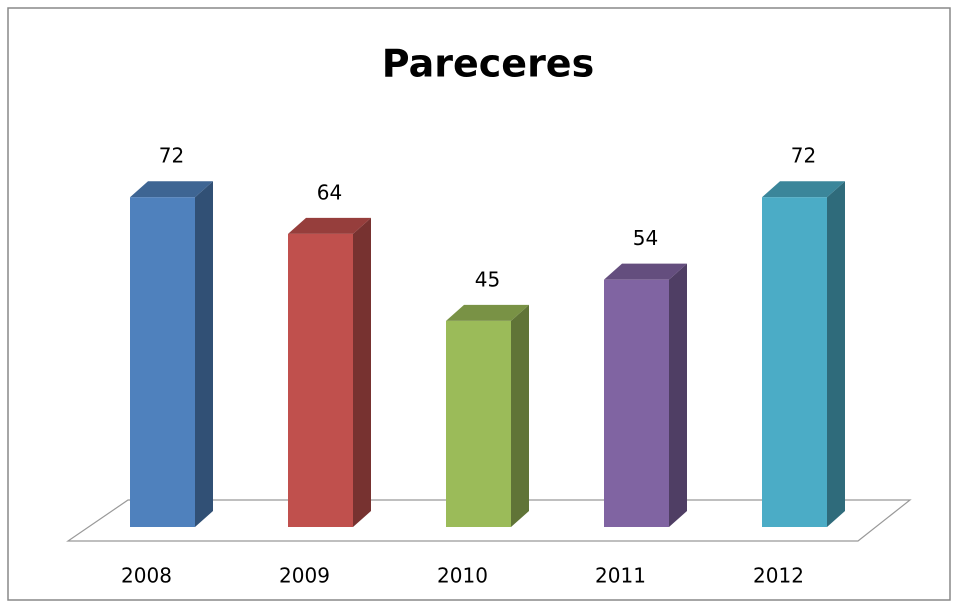  What do you see at coordinates (487, 279) in the screenshot?
I see `data-label: 45` at bounding box center [487, 279].